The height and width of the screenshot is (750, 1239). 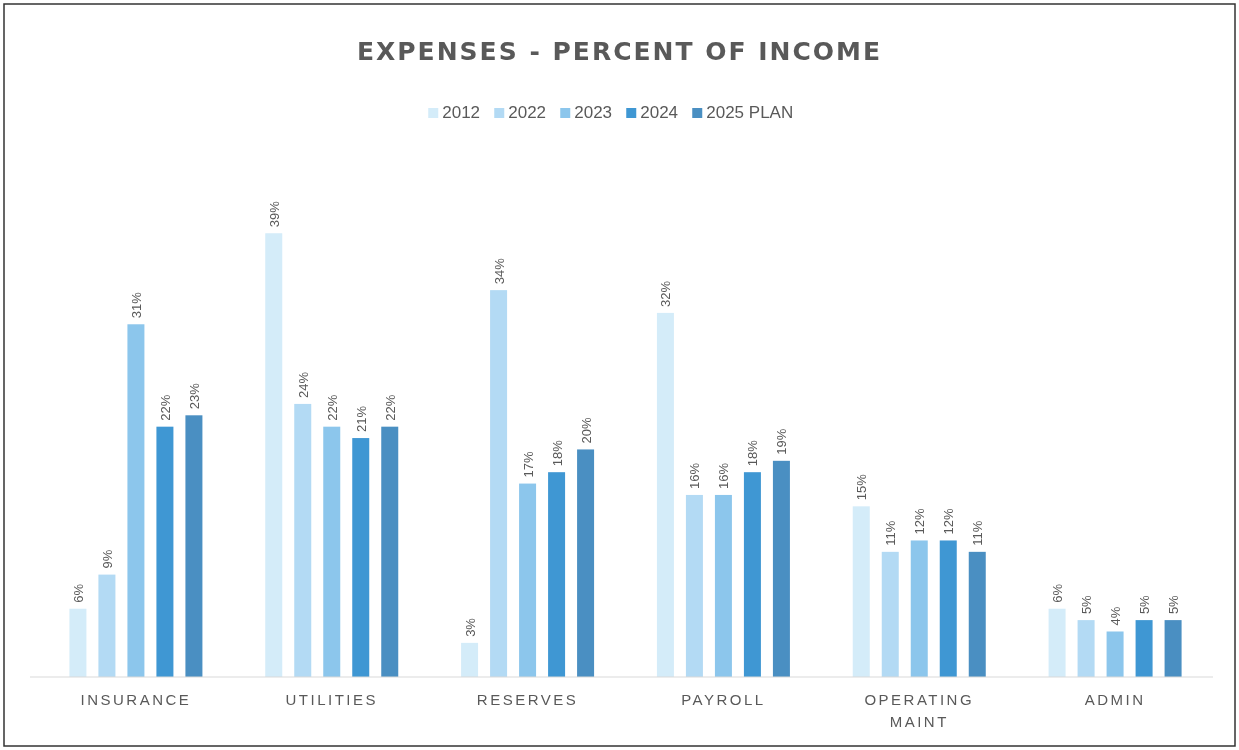 What do you see at coordinates (723, 699) in the screenshot?
I see `x-tick-label: PAYROLL` at bounding box center [723, 699].